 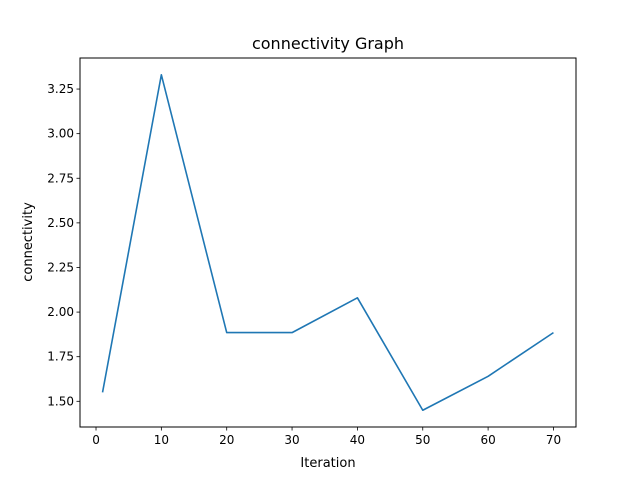 What do you see at coordinates (291, 440) in the screenshot?
I see `x-tick-label: 30` at bounding box center [291, 440].